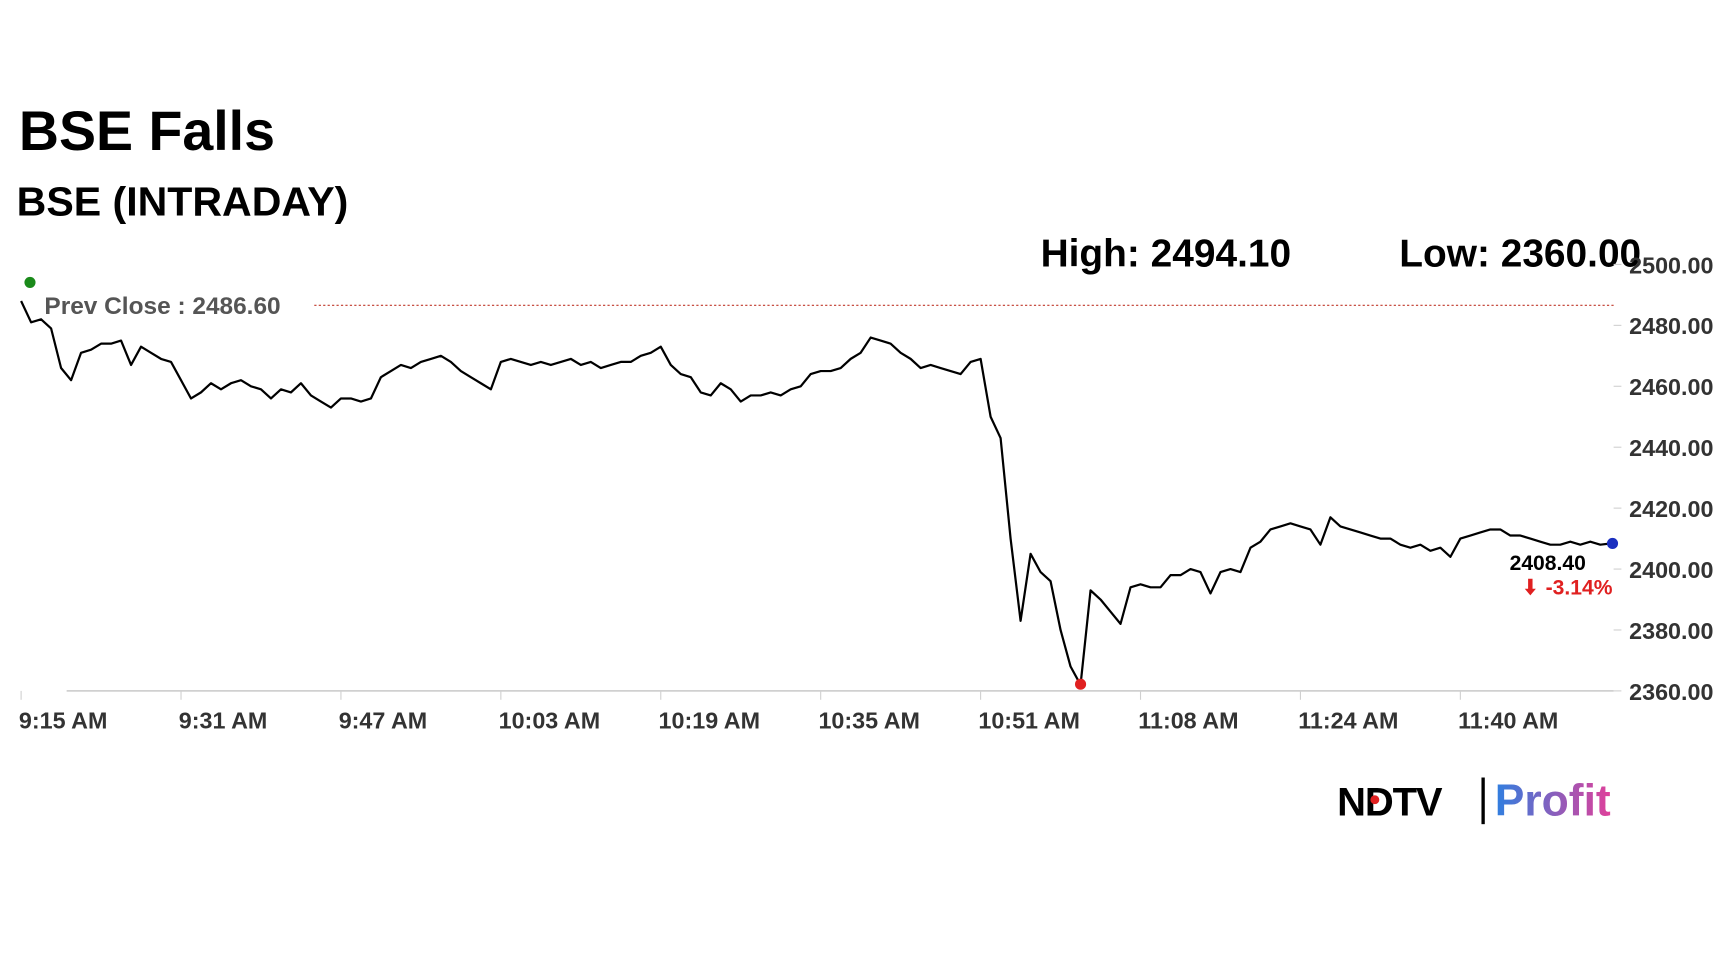 The height and width of the screenshot is (972, 1728). What do you see at coordinates (1671, 326) in the screenshot?
I see `y-tick-label: 2480.00` at bounding box center [1671, 326].